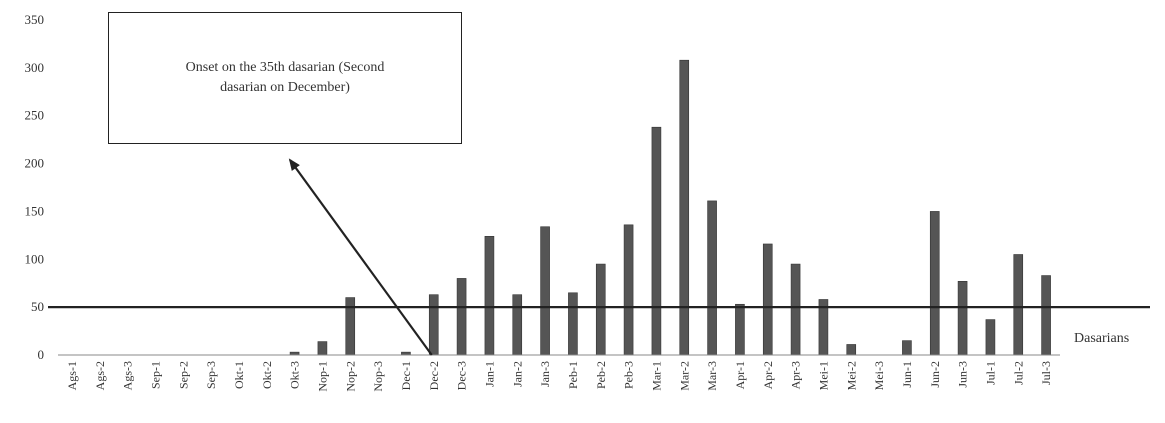  I want to click on x-tick-label: Jun-2, so click(935, 374).